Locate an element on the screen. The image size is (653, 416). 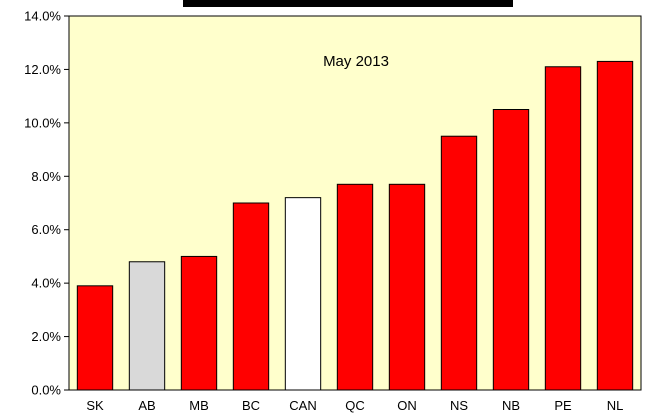
bar-nl is located at coordinates (615, 225).